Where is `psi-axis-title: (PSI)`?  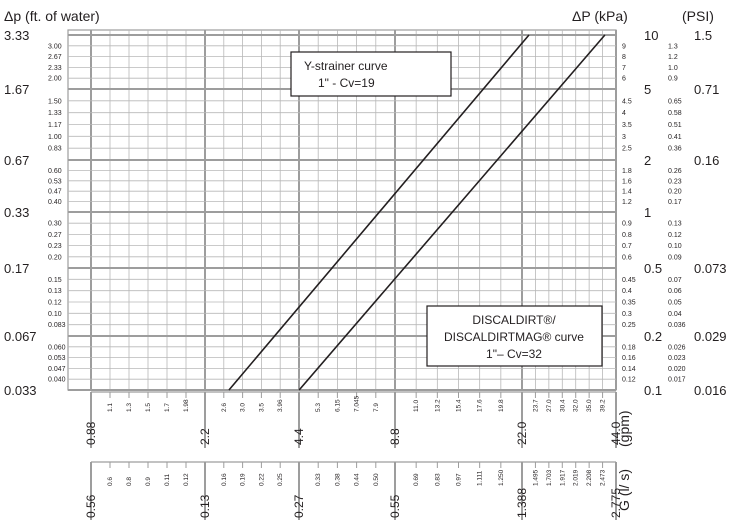 psi-axis-title: (PSI) is located at coordinates (698, 16).